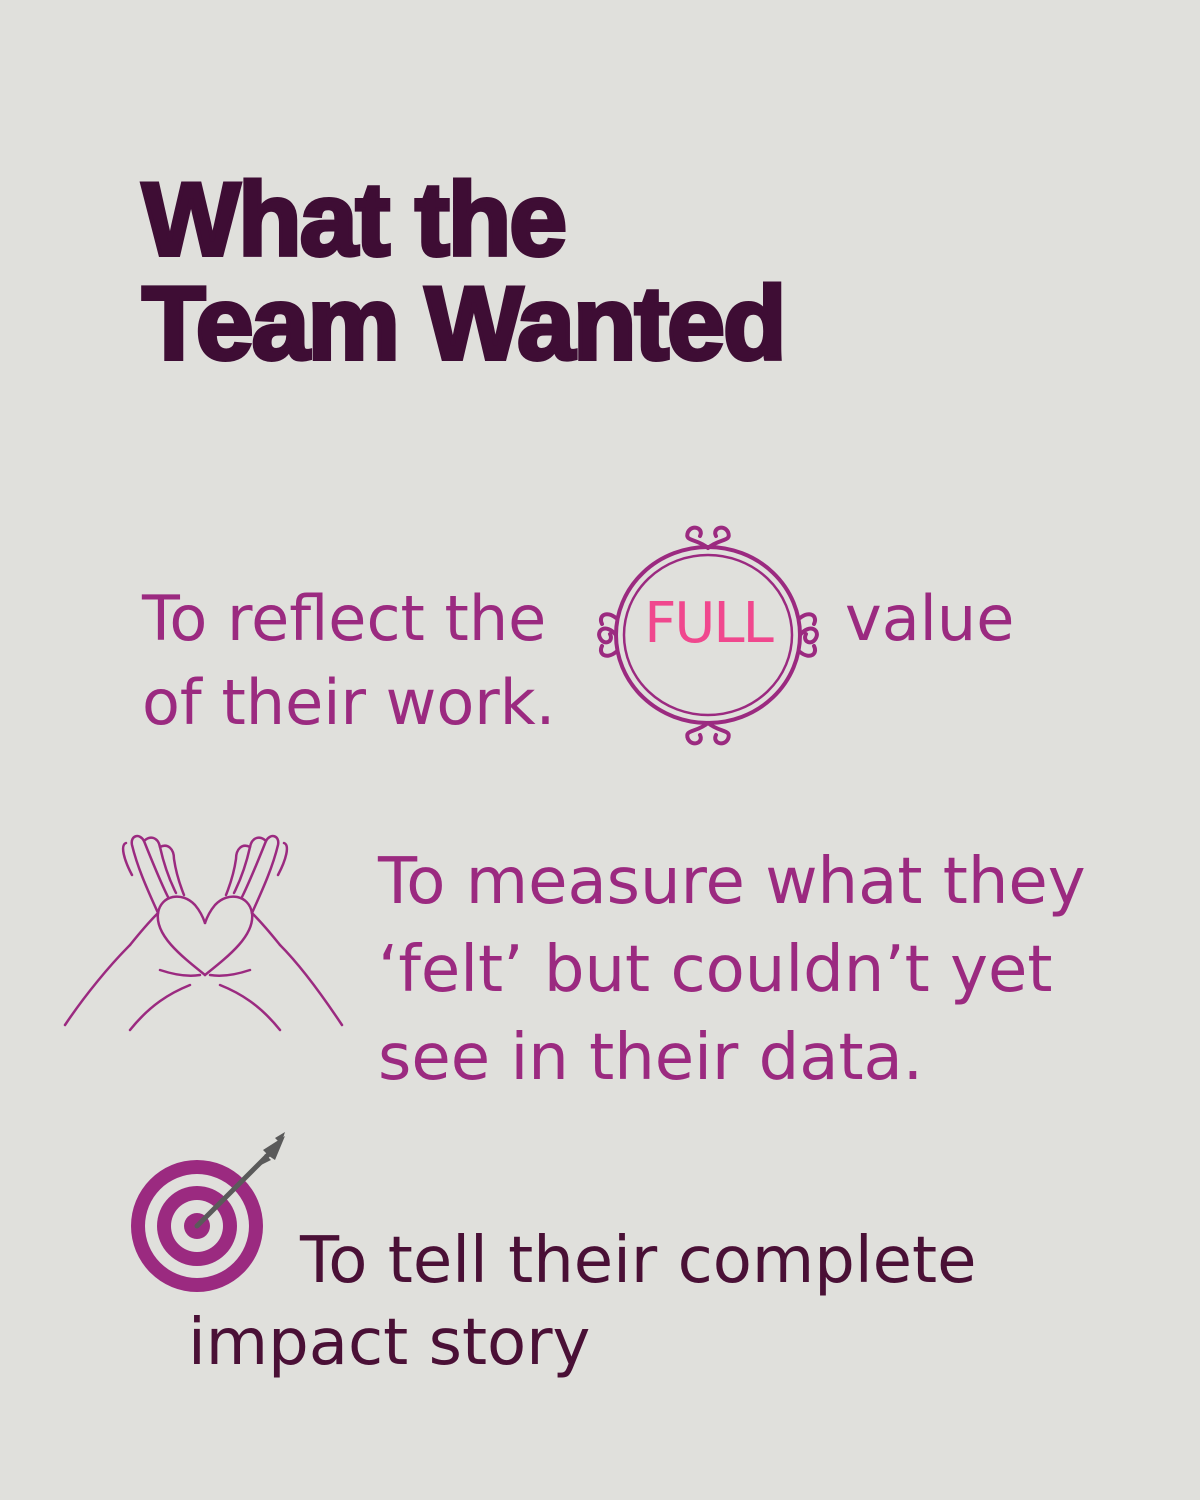 This screenshot has height=1500, width=1200. What do you see at coordinates (389, 1343) in the screenshot?
I see `item-3-line-2: impact story` at bounding box center [389, 1343].